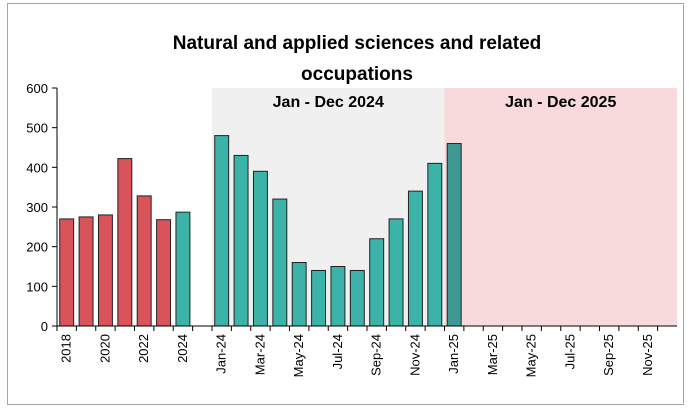 Image resolution: width=689 pixels, height=409 pixels. What do you see at coordinates (414, 355) in the screenshot?
I see `x-tick-label: Nov-24` at bounding box center [414, 355].